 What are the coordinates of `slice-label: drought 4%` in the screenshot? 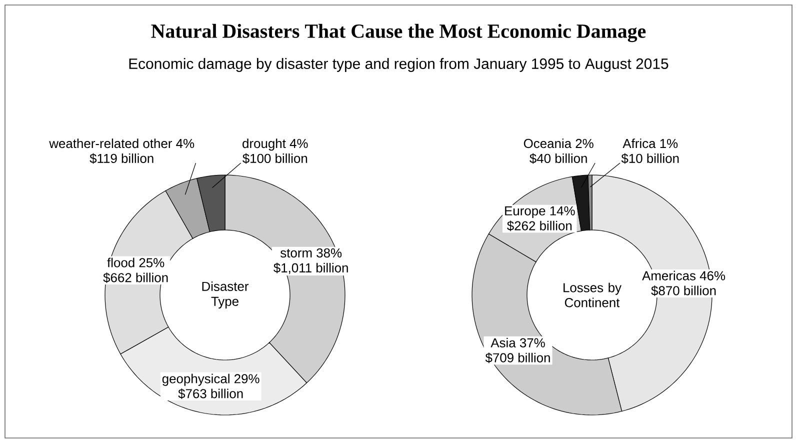 It's located at (275, 144).